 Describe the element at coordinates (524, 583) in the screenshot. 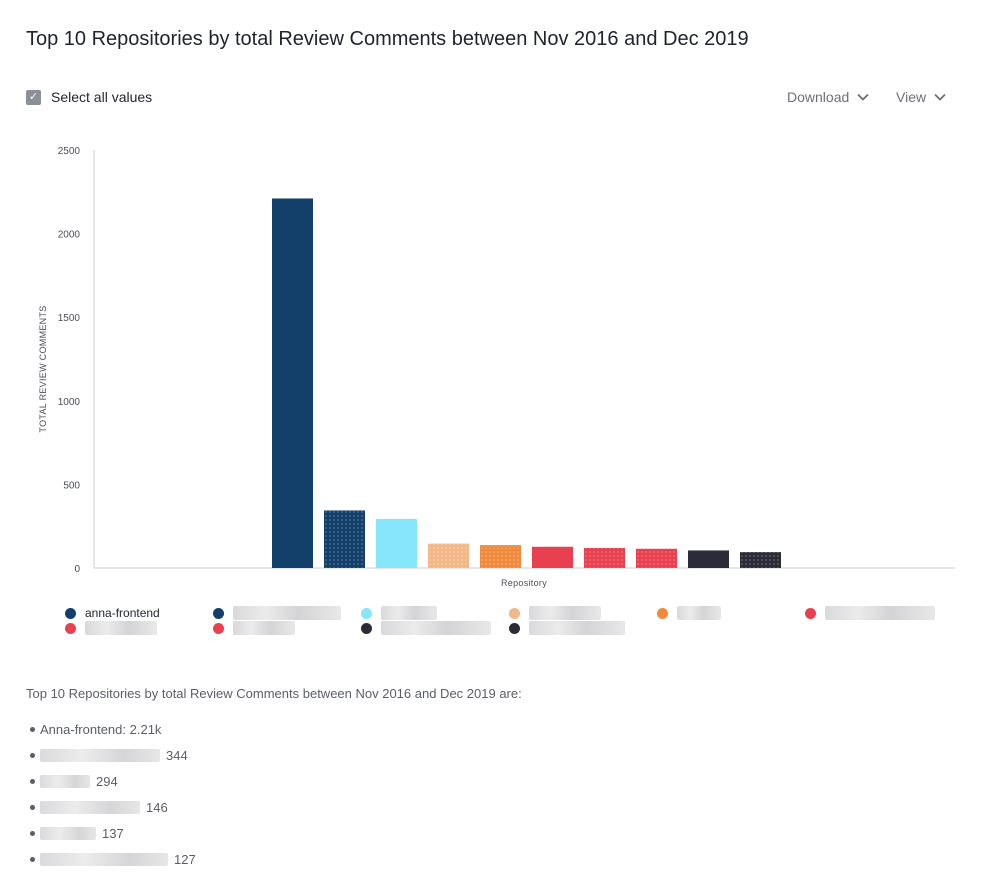

I see `x-axis-title: Repository` at that location.